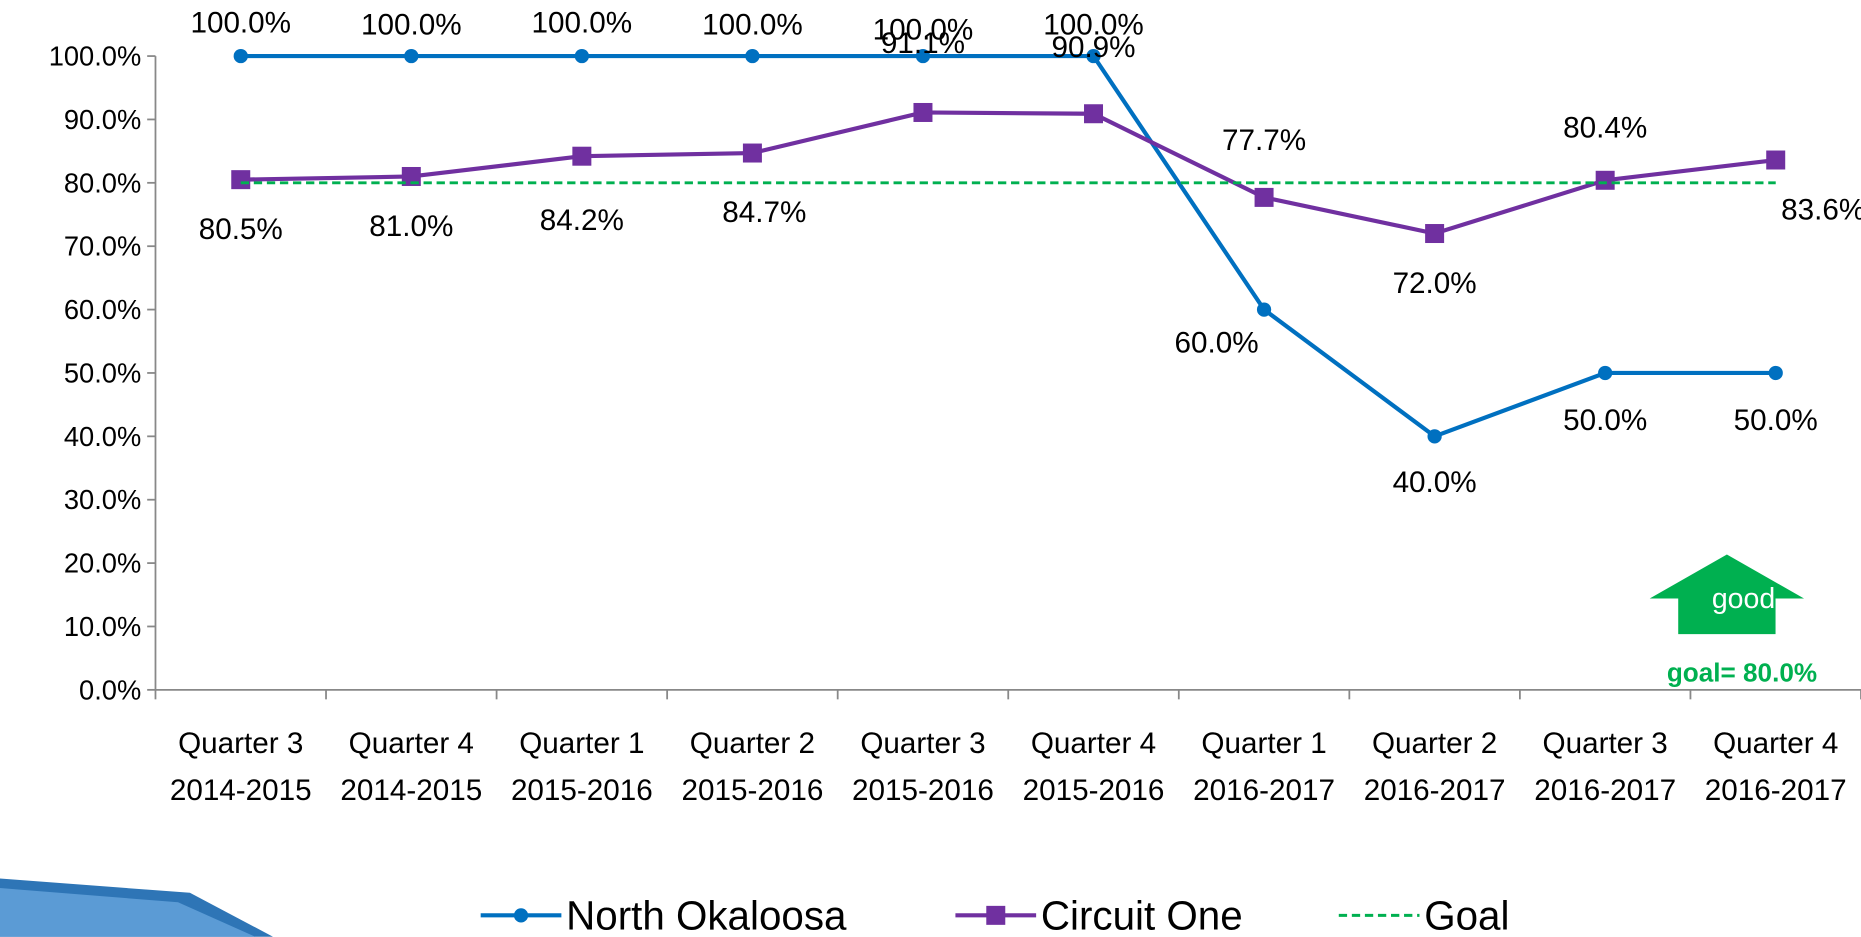 The height and width of the screenshot is (937, 1861). I want to click on y-tick-label: 50.0%, so click(102, 372).